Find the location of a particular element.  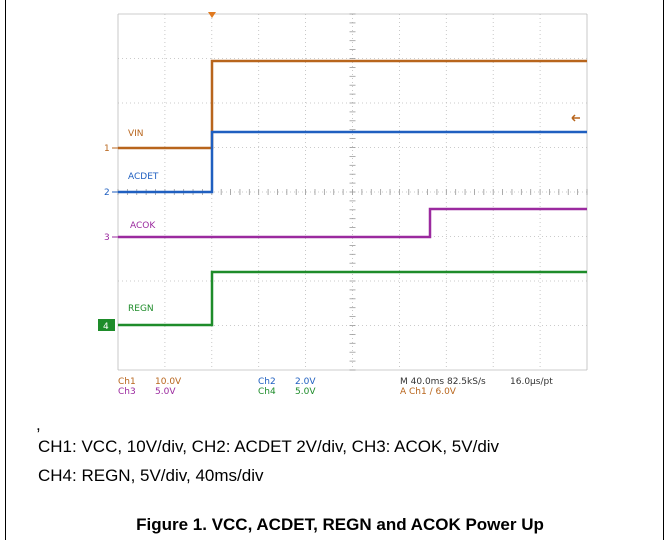

trace-label: ACDET is located at coordinates (143, 177).